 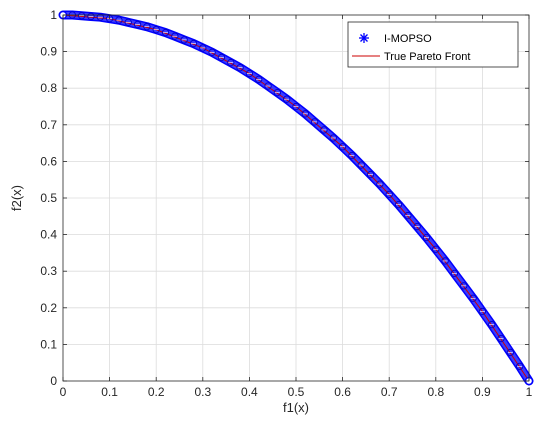 What do you see at coordinates (296, 392) in the screenshot?
I see `x-tick-label: 0.5` at bounding box center [296, 392].